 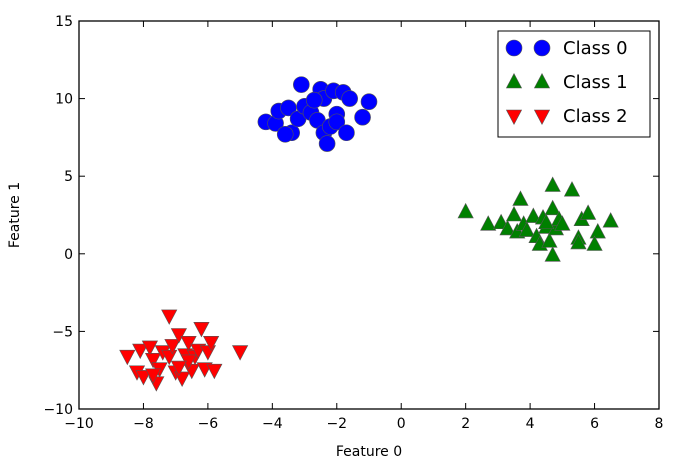 What do you see at coordinates (530, 424) in the screenshot?
I see `x-tick-label: 4` at bounding box center [530, 424].